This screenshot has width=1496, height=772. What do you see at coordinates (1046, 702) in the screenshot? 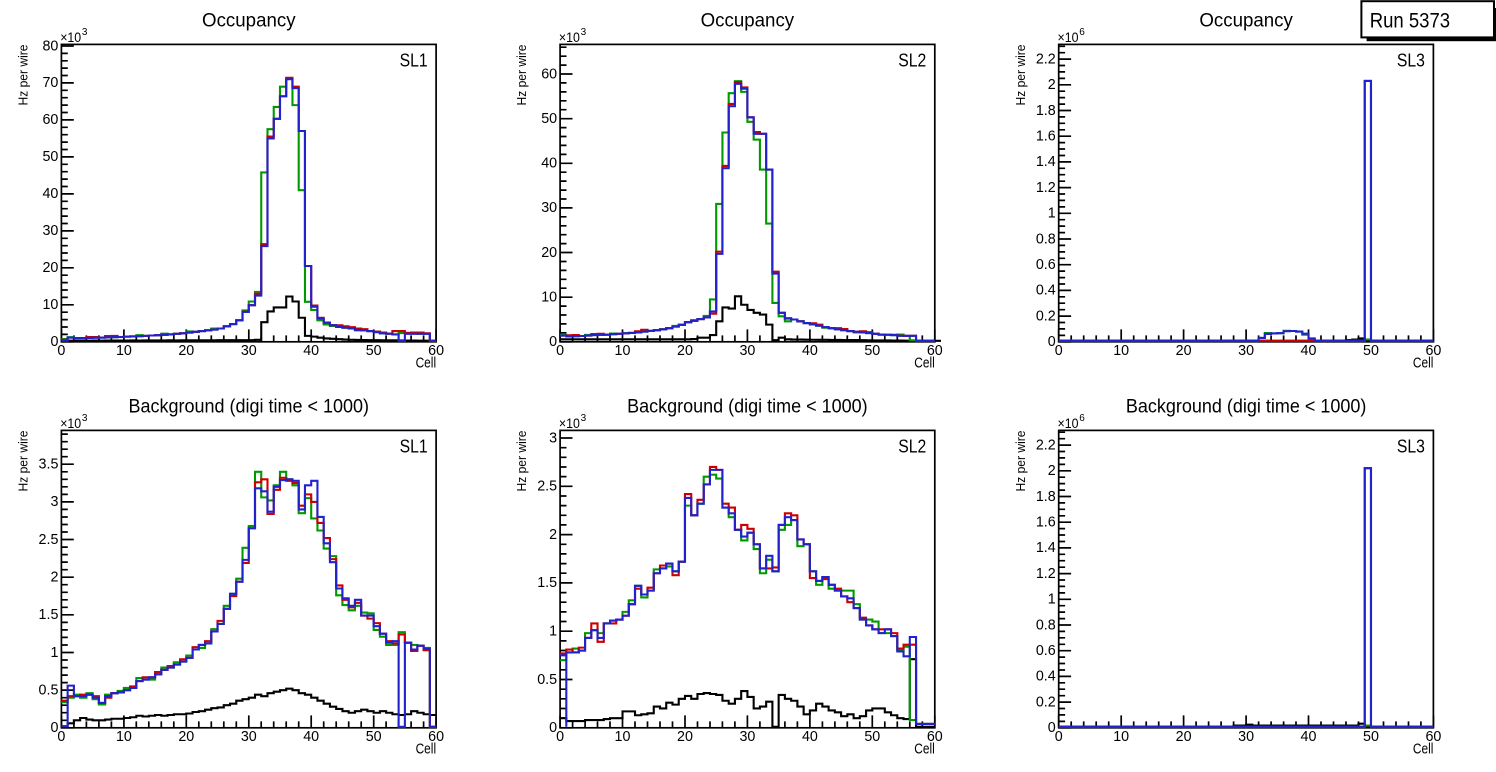
I see `svg-text: 0.2` at bounding box center [1046, 702].